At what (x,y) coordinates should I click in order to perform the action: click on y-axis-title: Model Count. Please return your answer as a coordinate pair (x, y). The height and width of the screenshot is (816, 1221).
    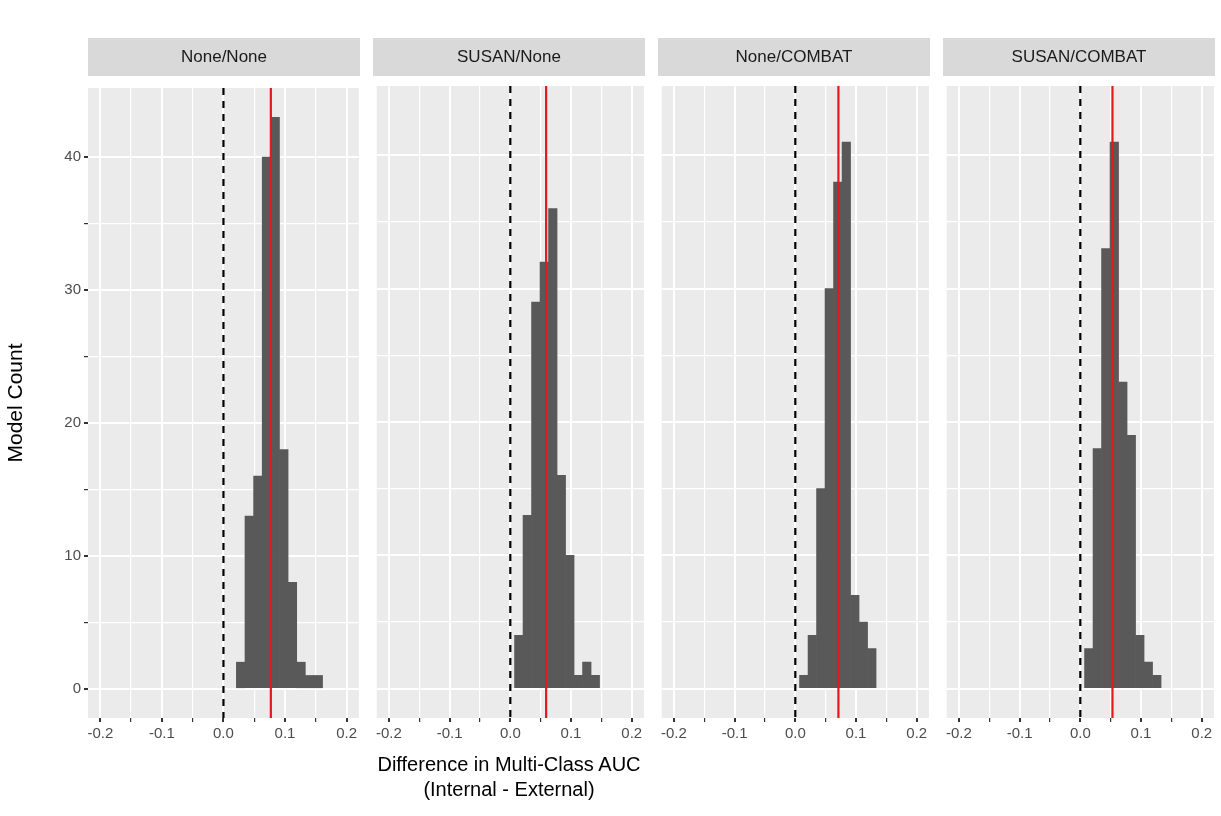
    Looking at the image, I should click on (15, 403).